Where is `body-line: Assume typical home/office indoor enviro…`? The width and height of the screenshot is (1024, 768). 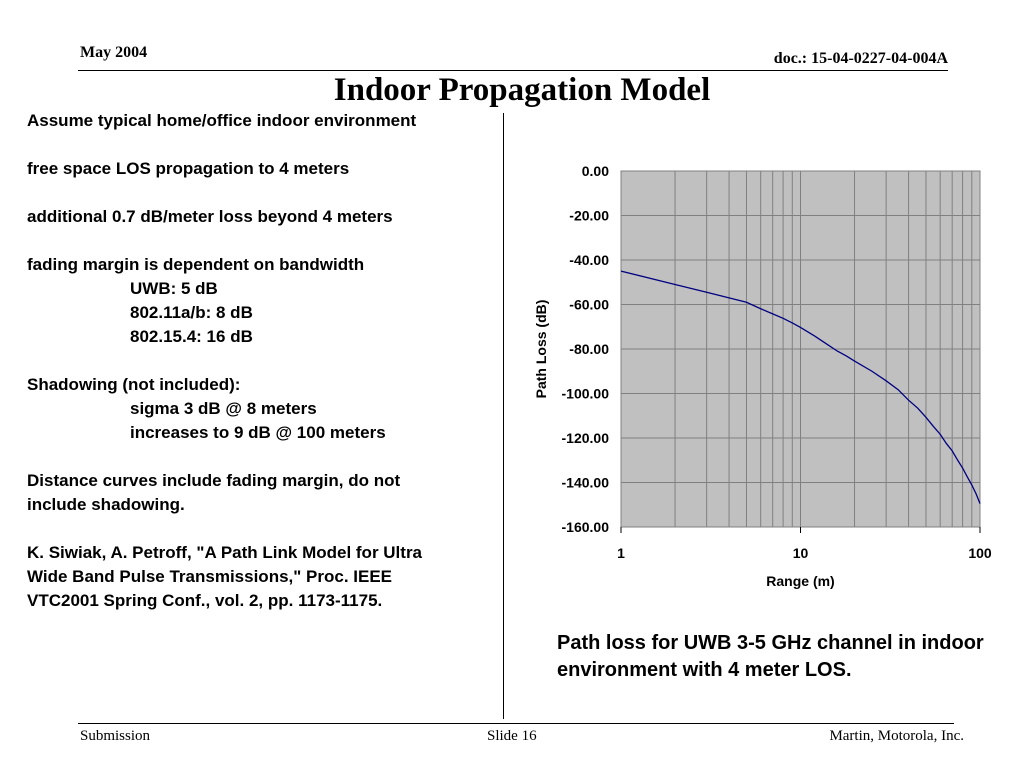 body-line: Assume typical home/office indoor enviro… is located at coordinates (222, 120).